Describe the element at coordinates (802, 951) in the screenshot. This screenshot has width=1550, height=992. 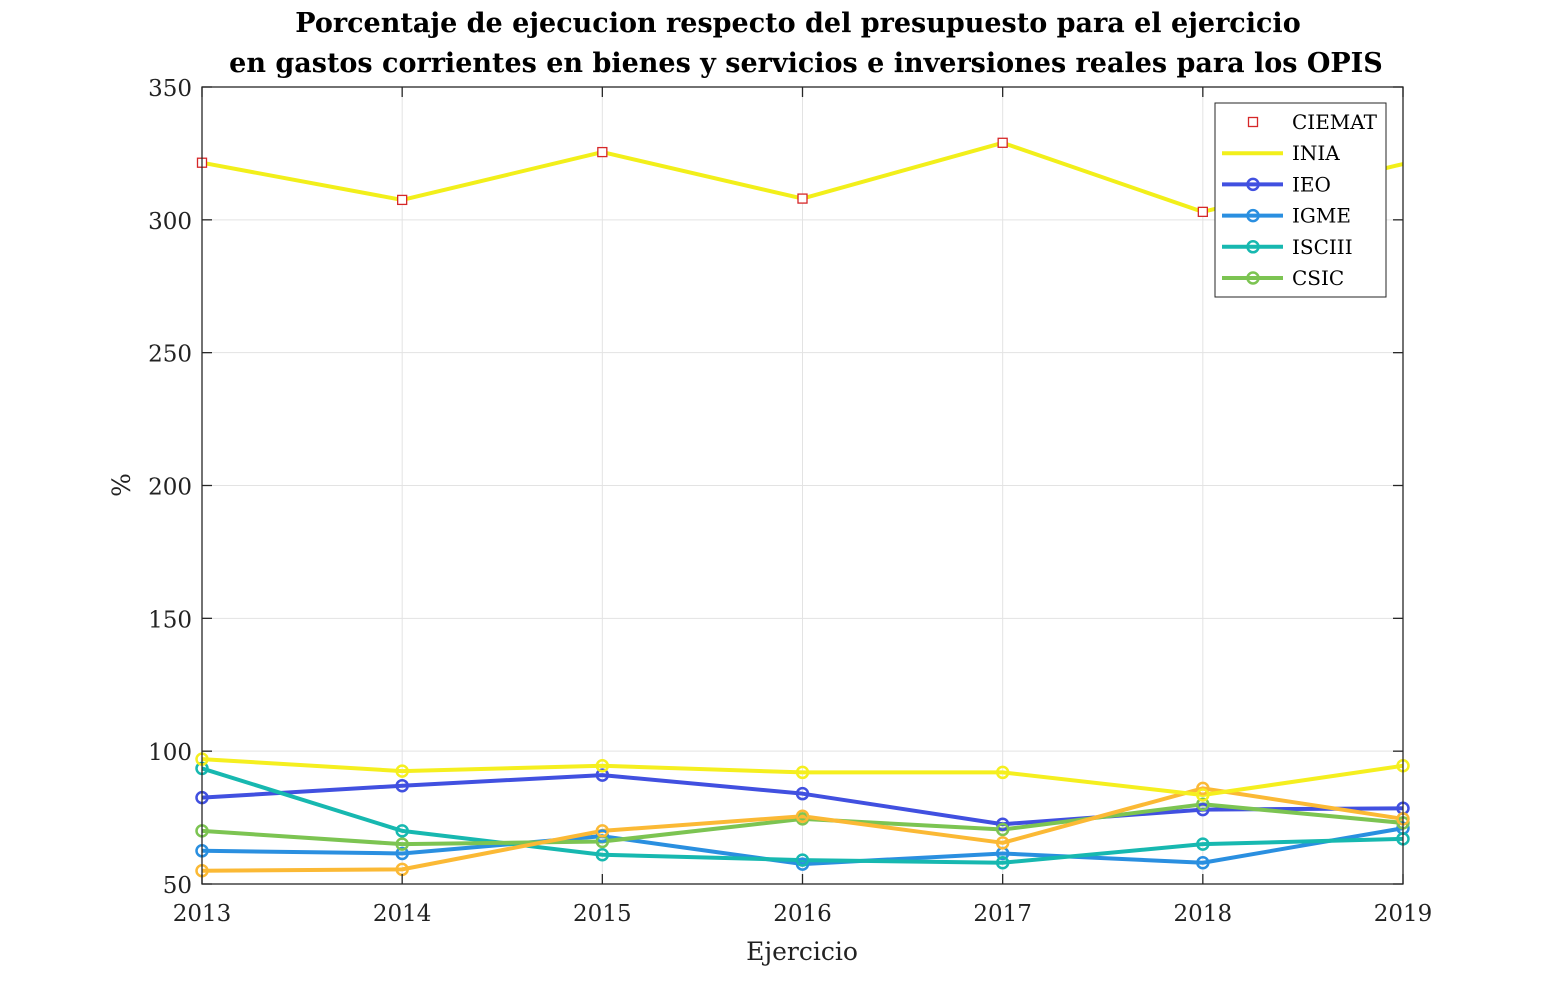
I see `x-axis-label: Ejercicio` at that location.